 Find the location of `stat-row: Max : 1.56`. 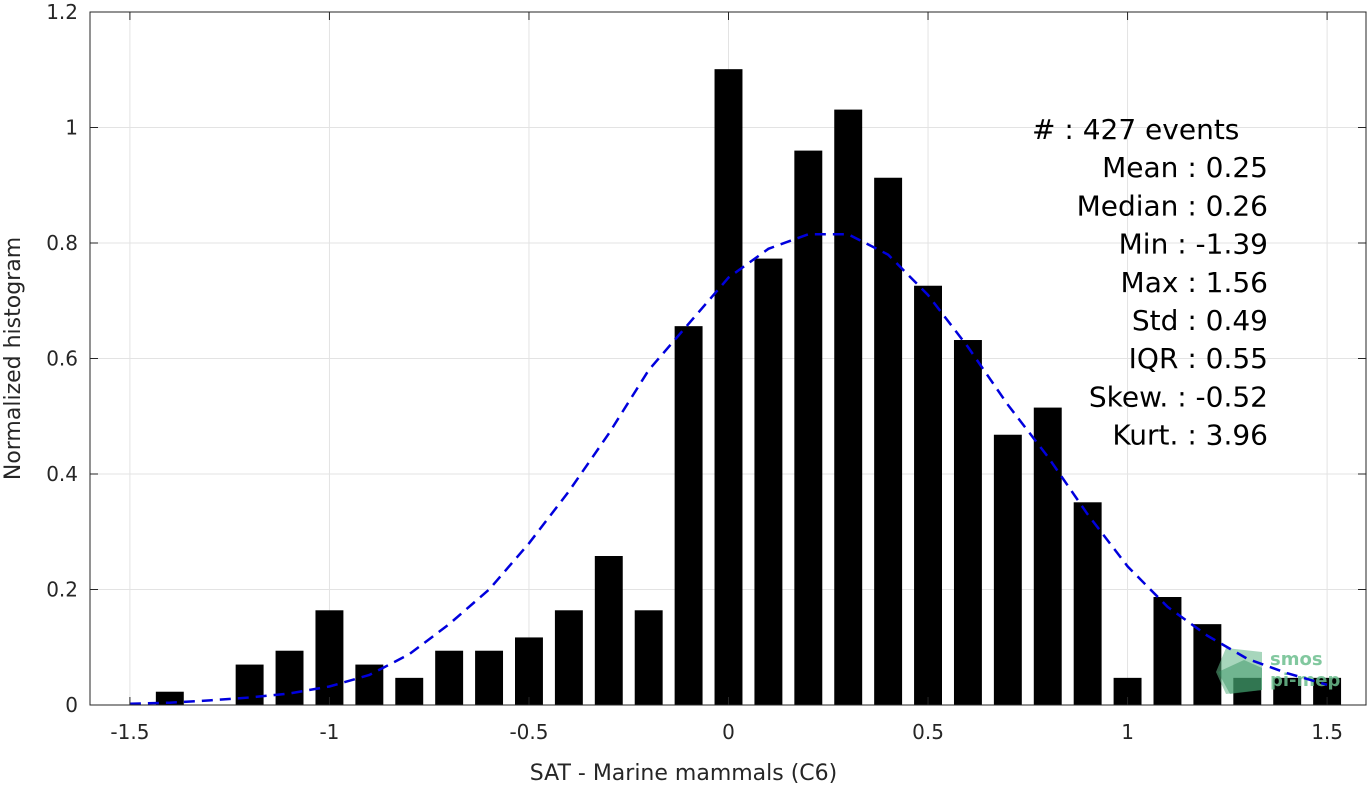

stat-row: Max : 1.56 is located at coordinates (1194, 282).